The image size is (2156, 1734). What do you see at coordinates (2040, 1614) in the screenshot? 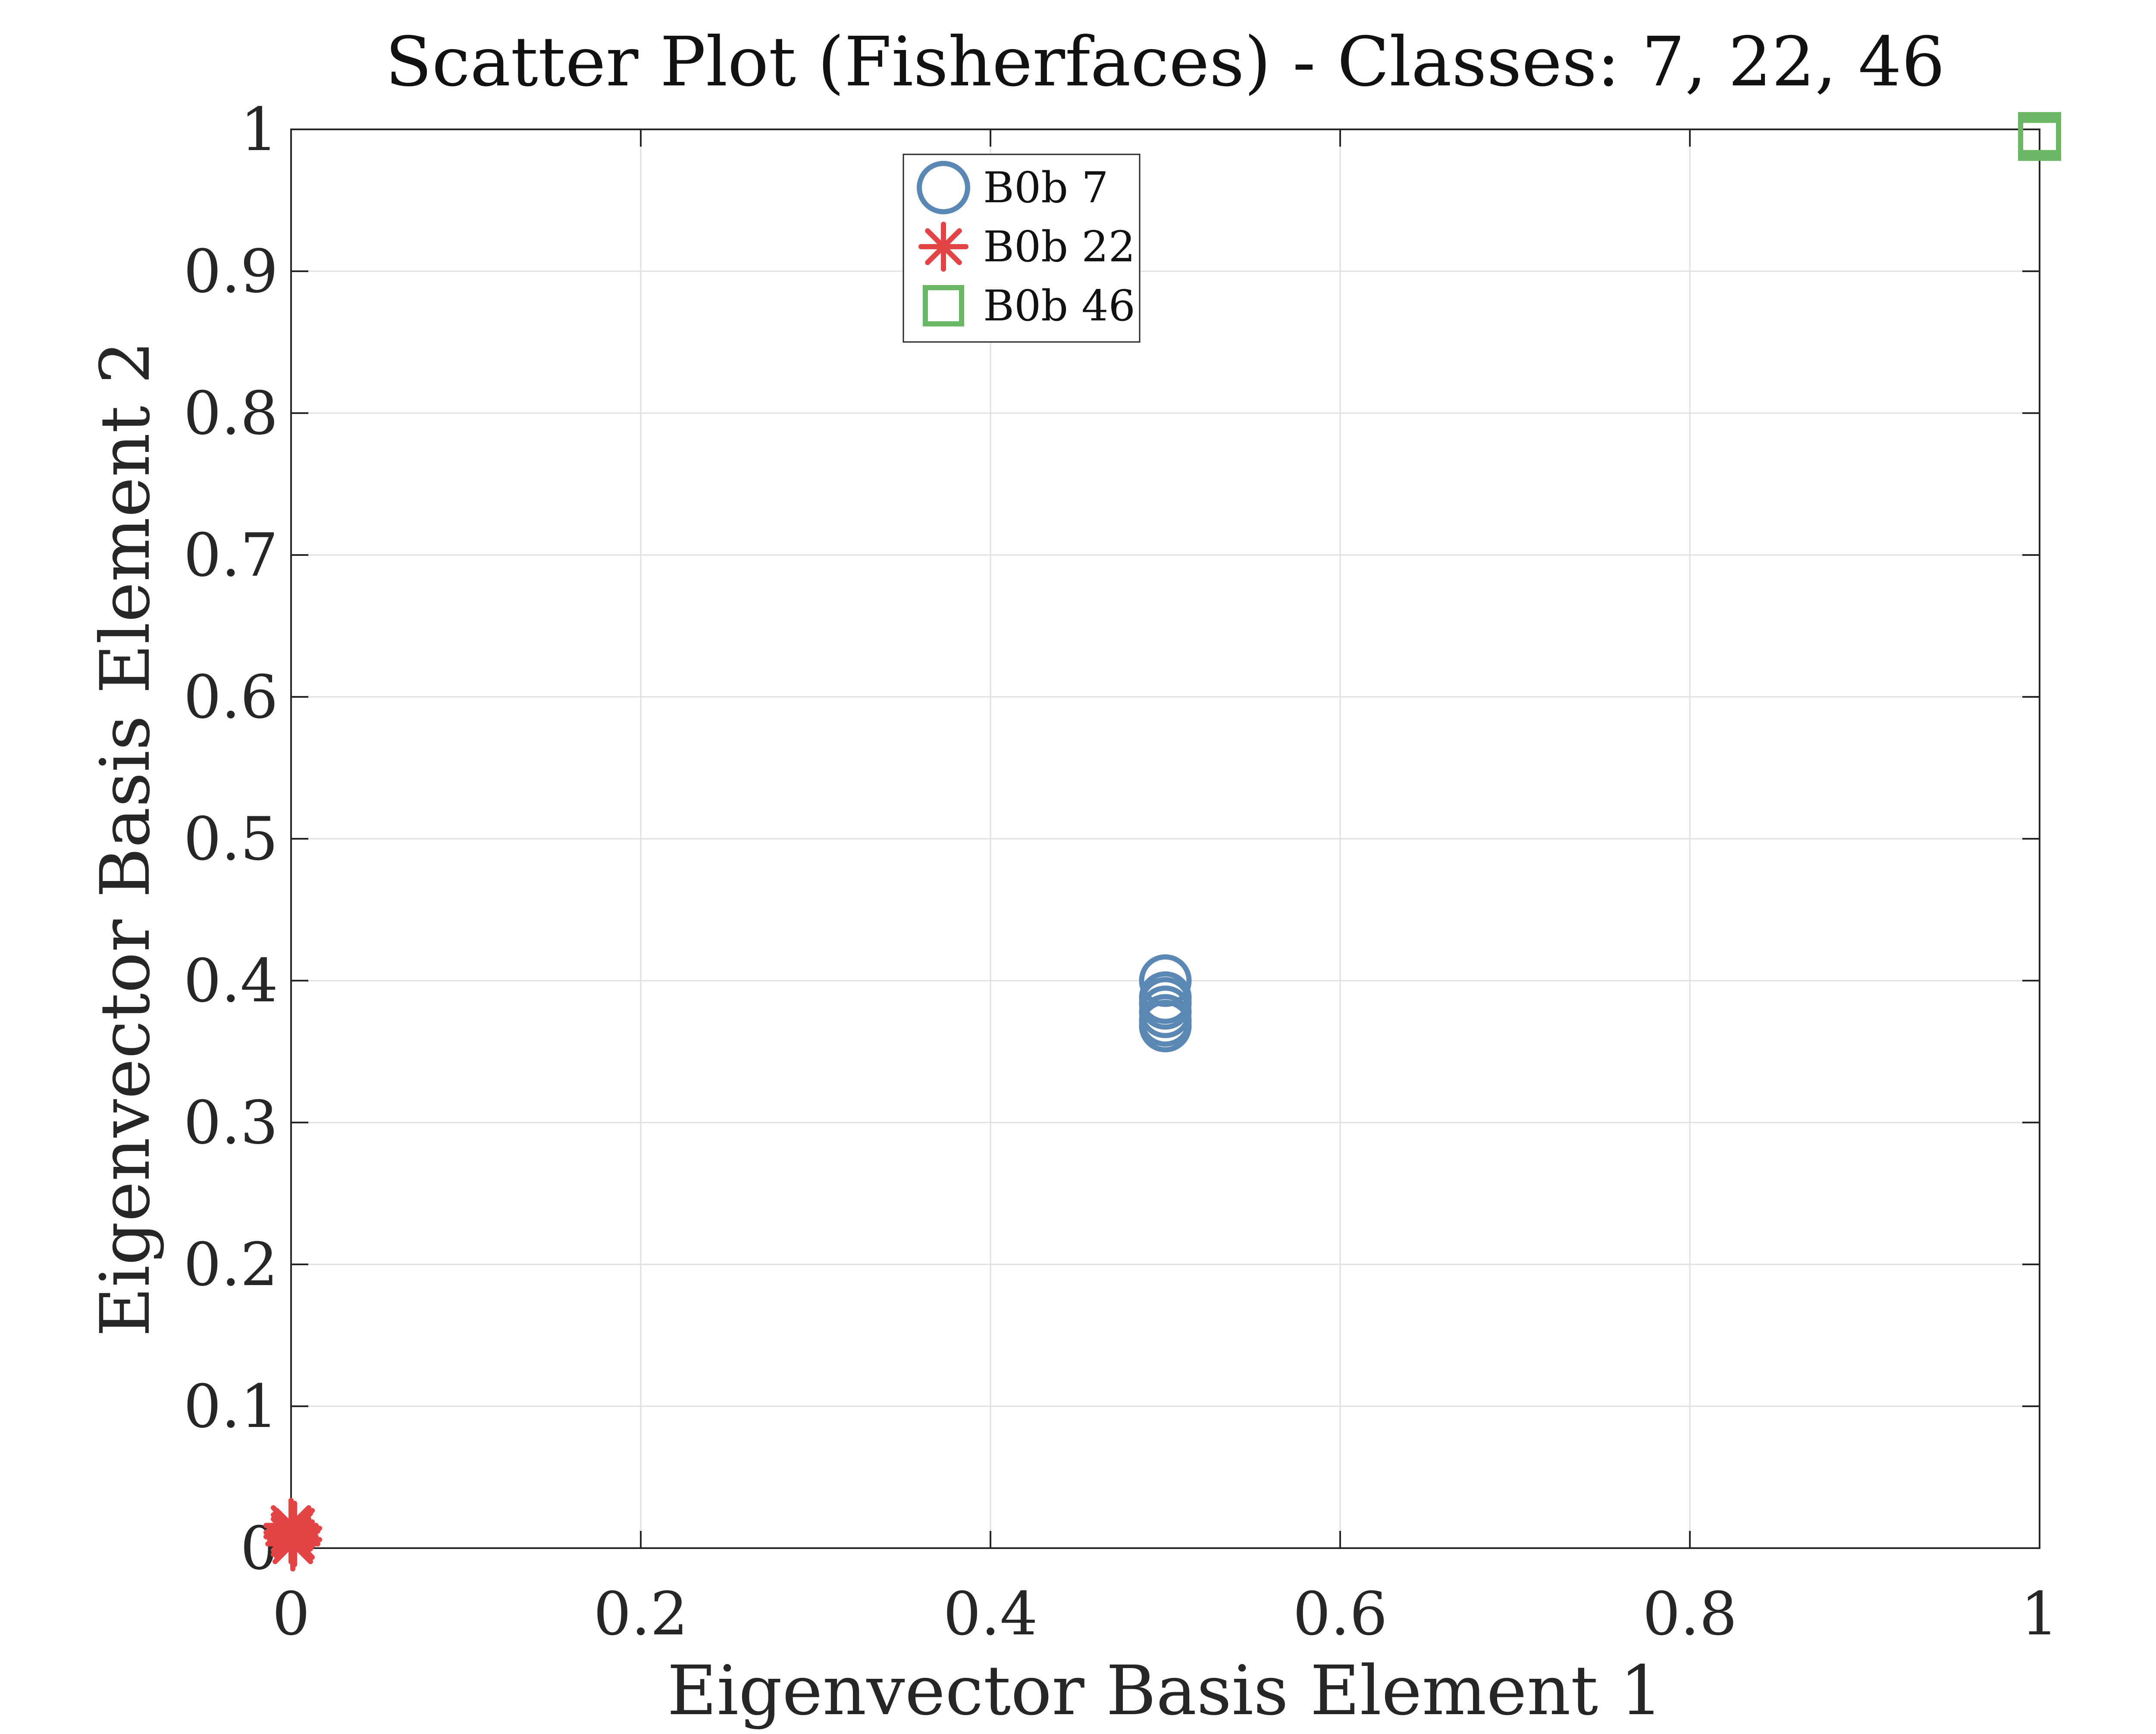
I see `x-tick-label: 1` at bounding box center [2040, 1614].